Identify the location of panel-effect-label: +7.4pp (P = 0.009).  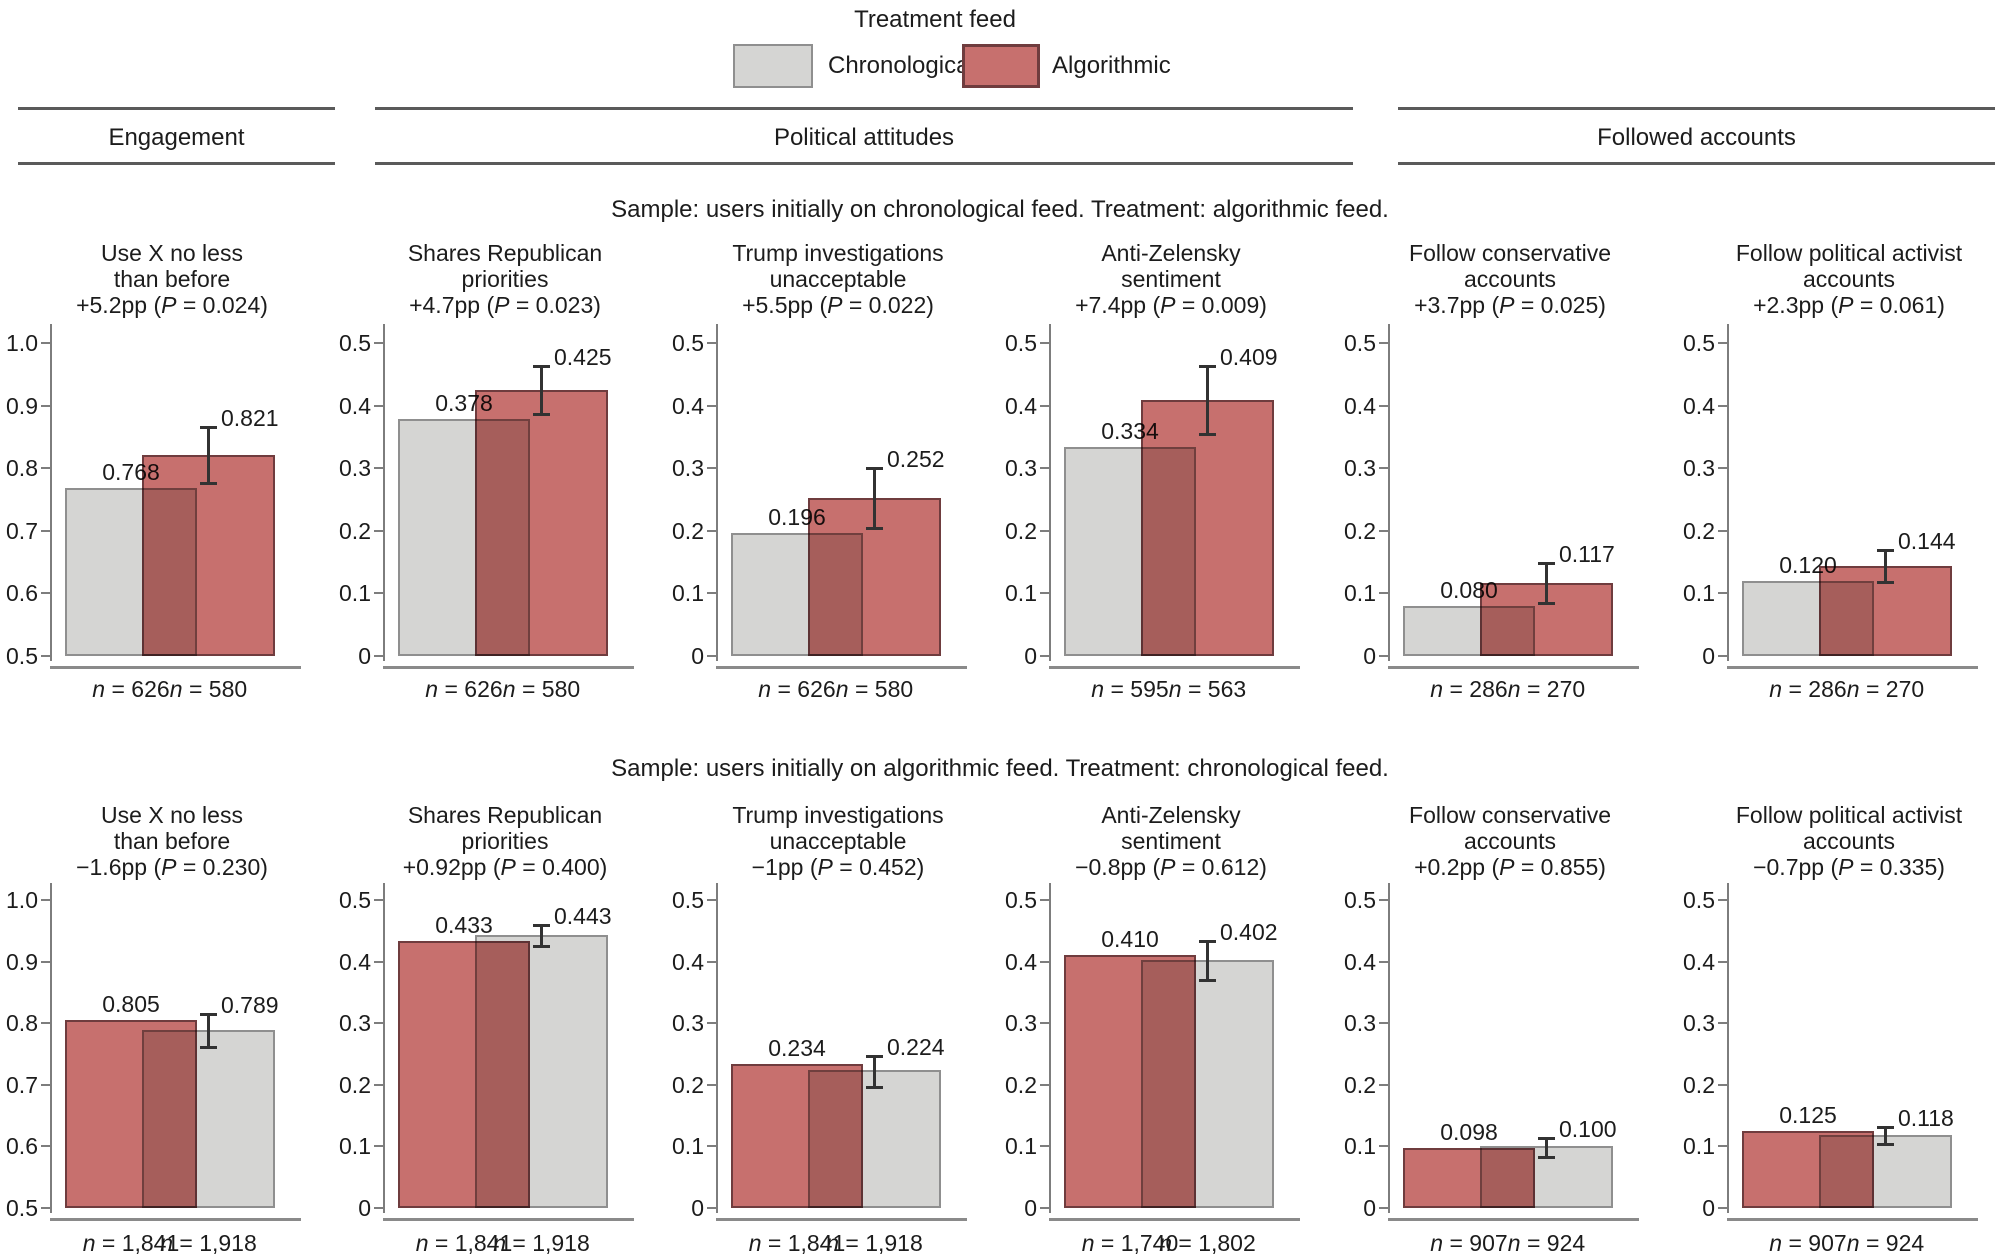
(1171, 305).